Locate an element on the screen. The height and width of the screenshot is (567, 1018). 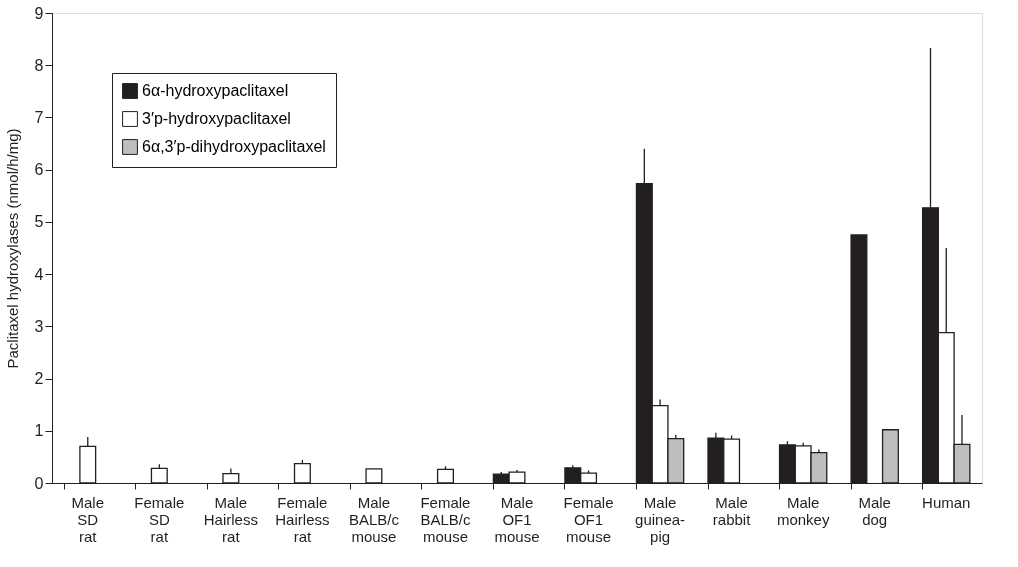
y-tick-label: 6 is located at coordinates (39, 170).